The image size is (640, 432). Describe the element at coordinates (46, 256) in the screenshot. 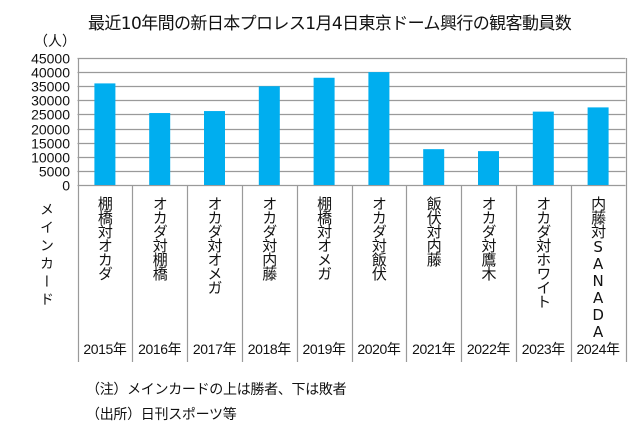

I see `main-card-label: メインカード` at that location.